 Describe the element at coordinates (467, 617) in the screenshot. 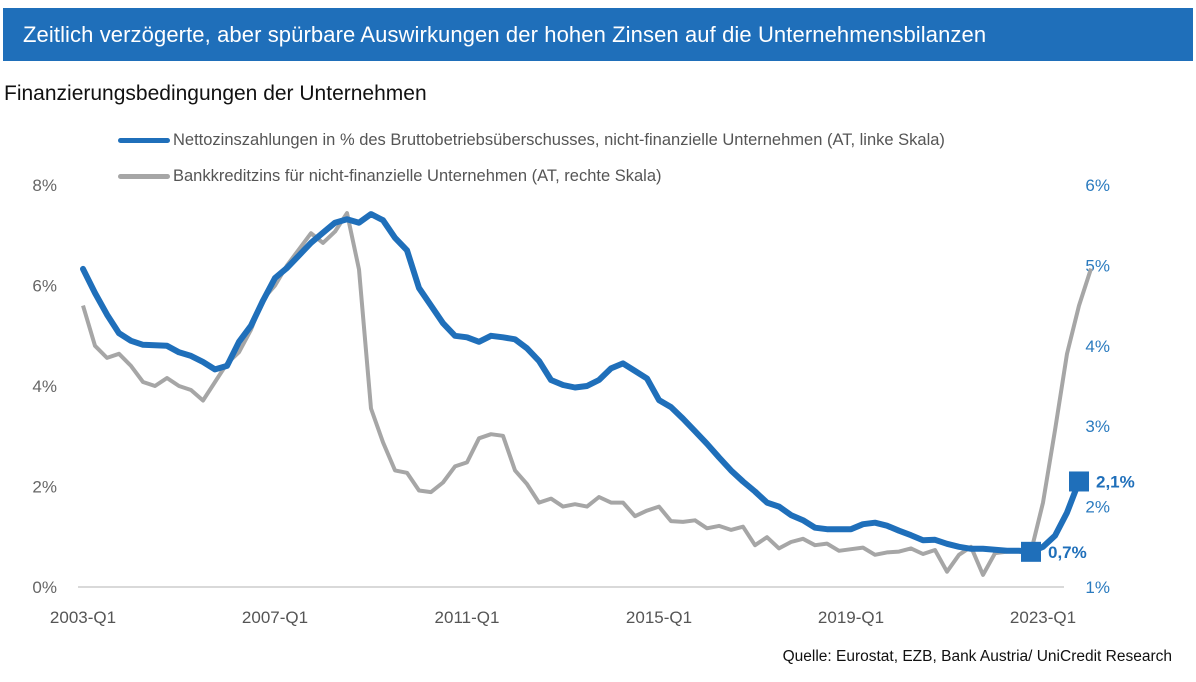

I see `x-axis-tick-label: 2011-Q1` at that location.